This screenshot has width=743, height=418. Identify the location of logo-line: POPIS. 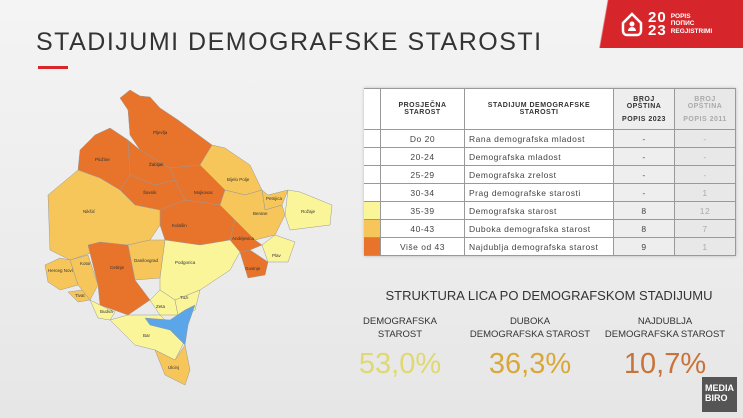
(680, 16).